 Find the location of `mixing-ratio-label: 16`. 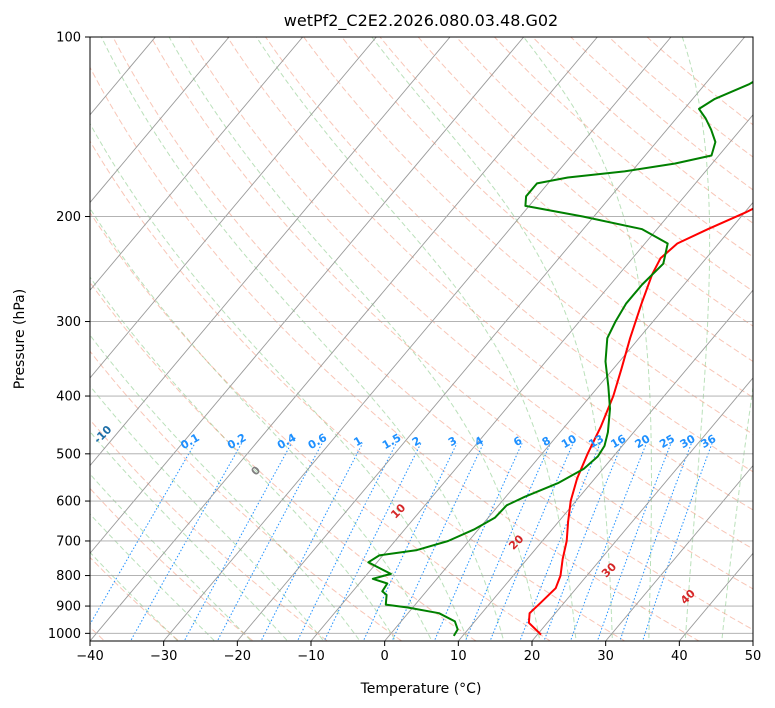

mixing-ratio-label: 16 is located at coordinates (618, 441).